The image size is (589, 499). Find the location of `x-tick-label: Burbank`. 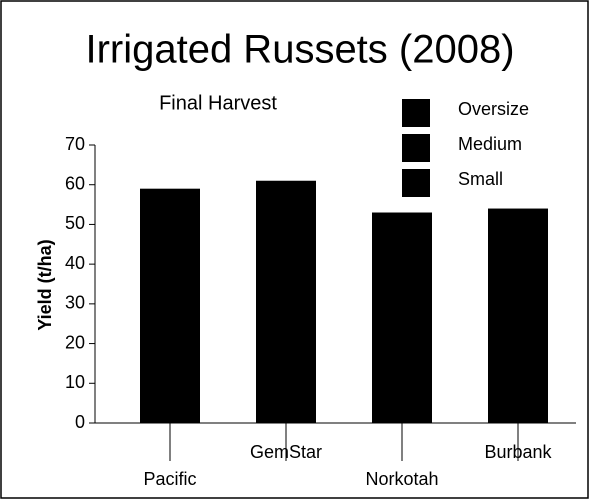

x-tick-label: Burbank is located at coordinates (518, 452).